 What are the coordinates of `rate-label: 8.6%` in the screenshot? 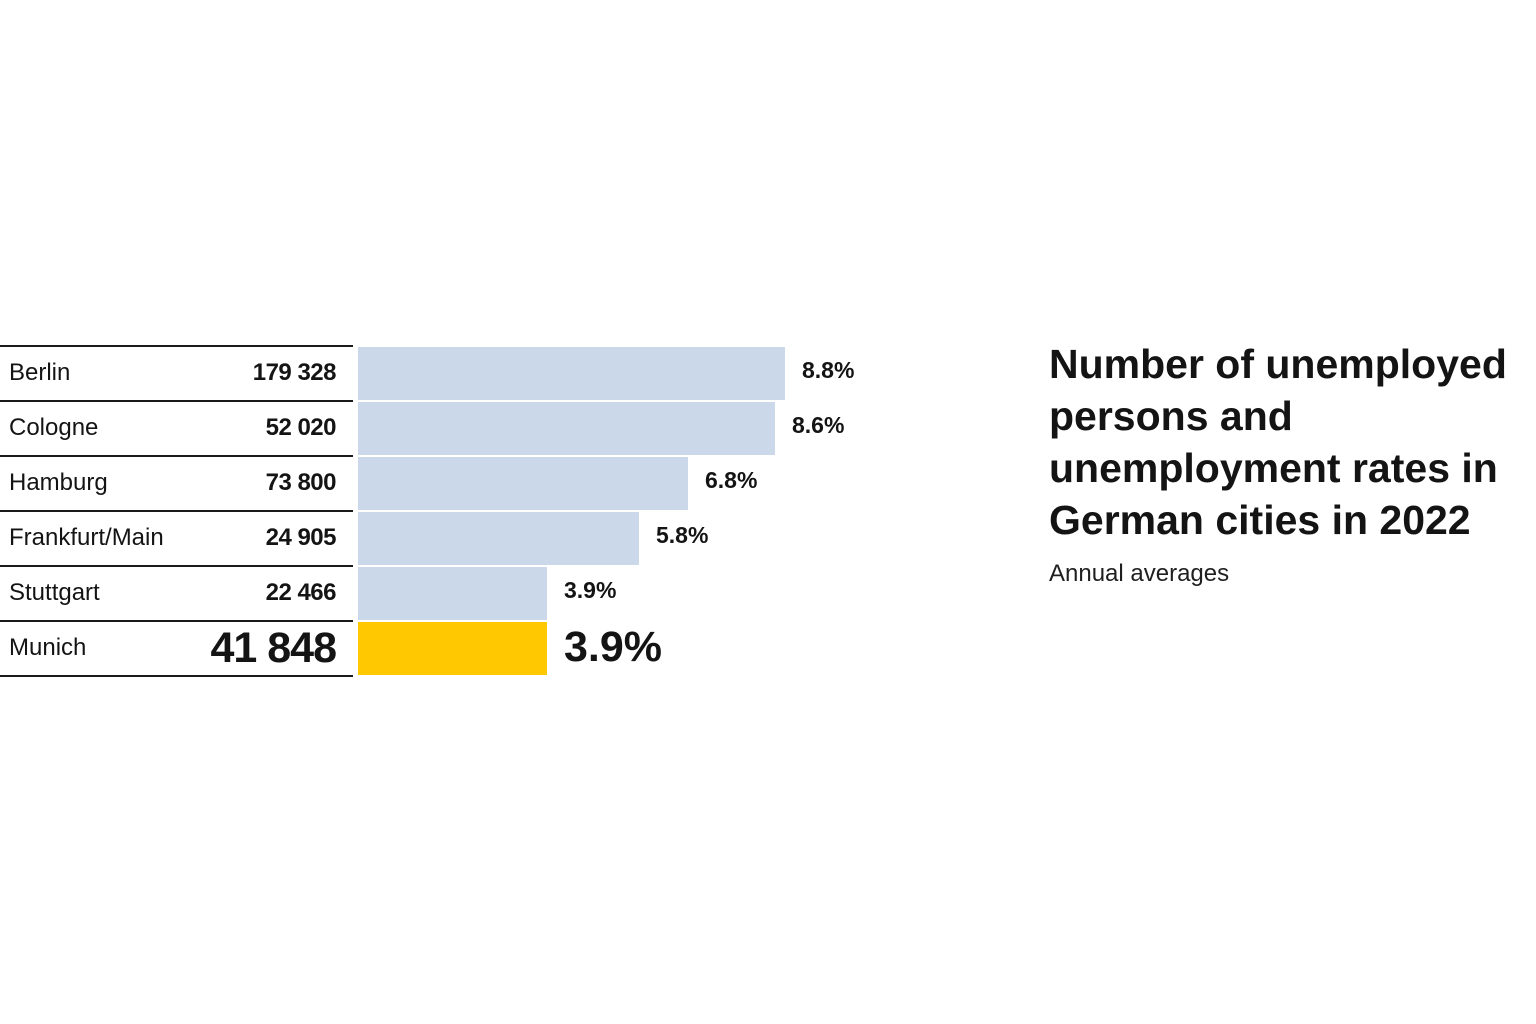 It's located at (818, 425).